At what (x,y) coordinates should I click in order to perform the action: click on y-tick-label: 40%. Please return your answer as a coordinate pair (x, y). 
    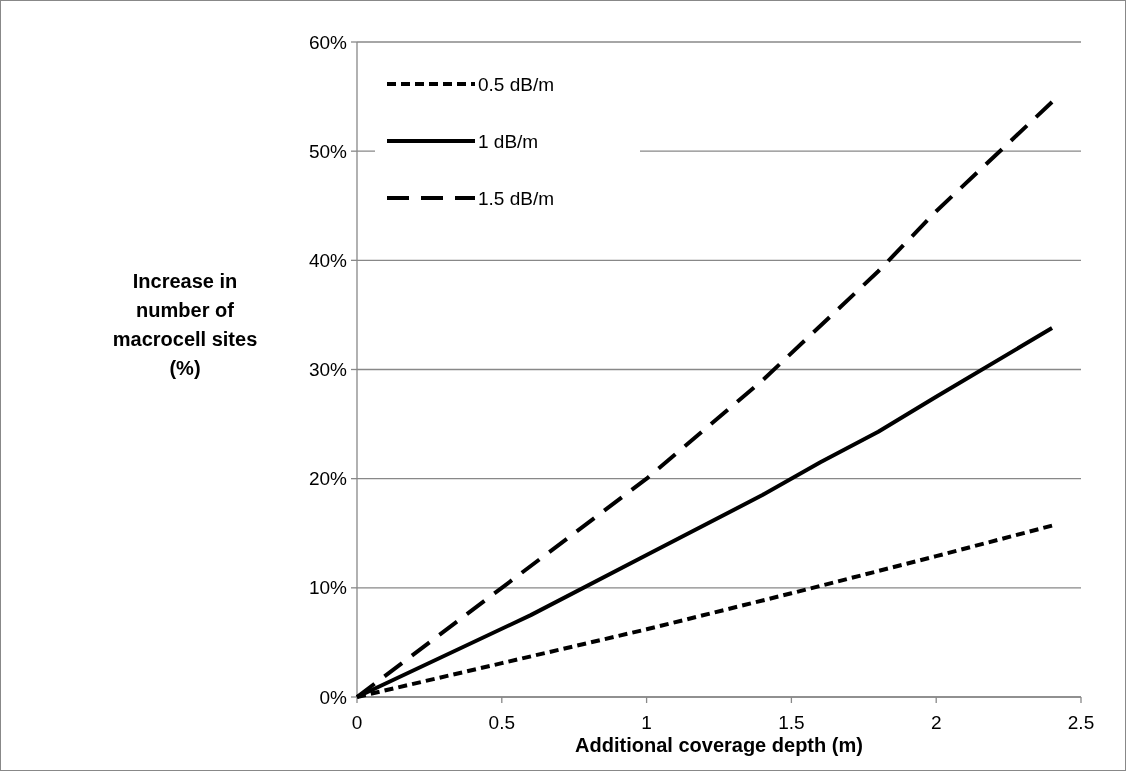
    Looking at the image, I should click on (328, 260).